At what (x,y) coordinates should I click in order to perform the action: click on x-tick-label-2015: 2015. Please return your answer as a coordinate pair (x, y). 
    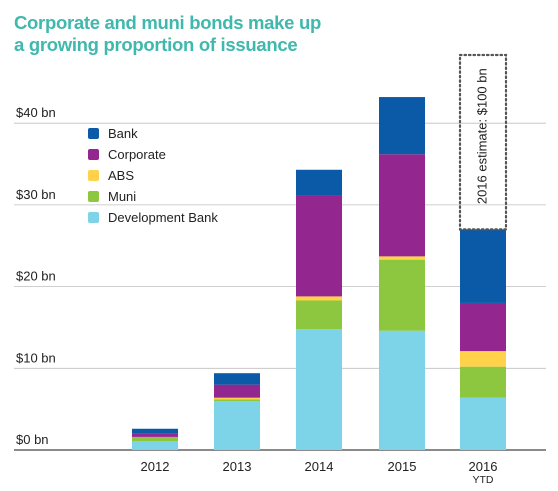
    Looking at the image, I should click on (402, 466).